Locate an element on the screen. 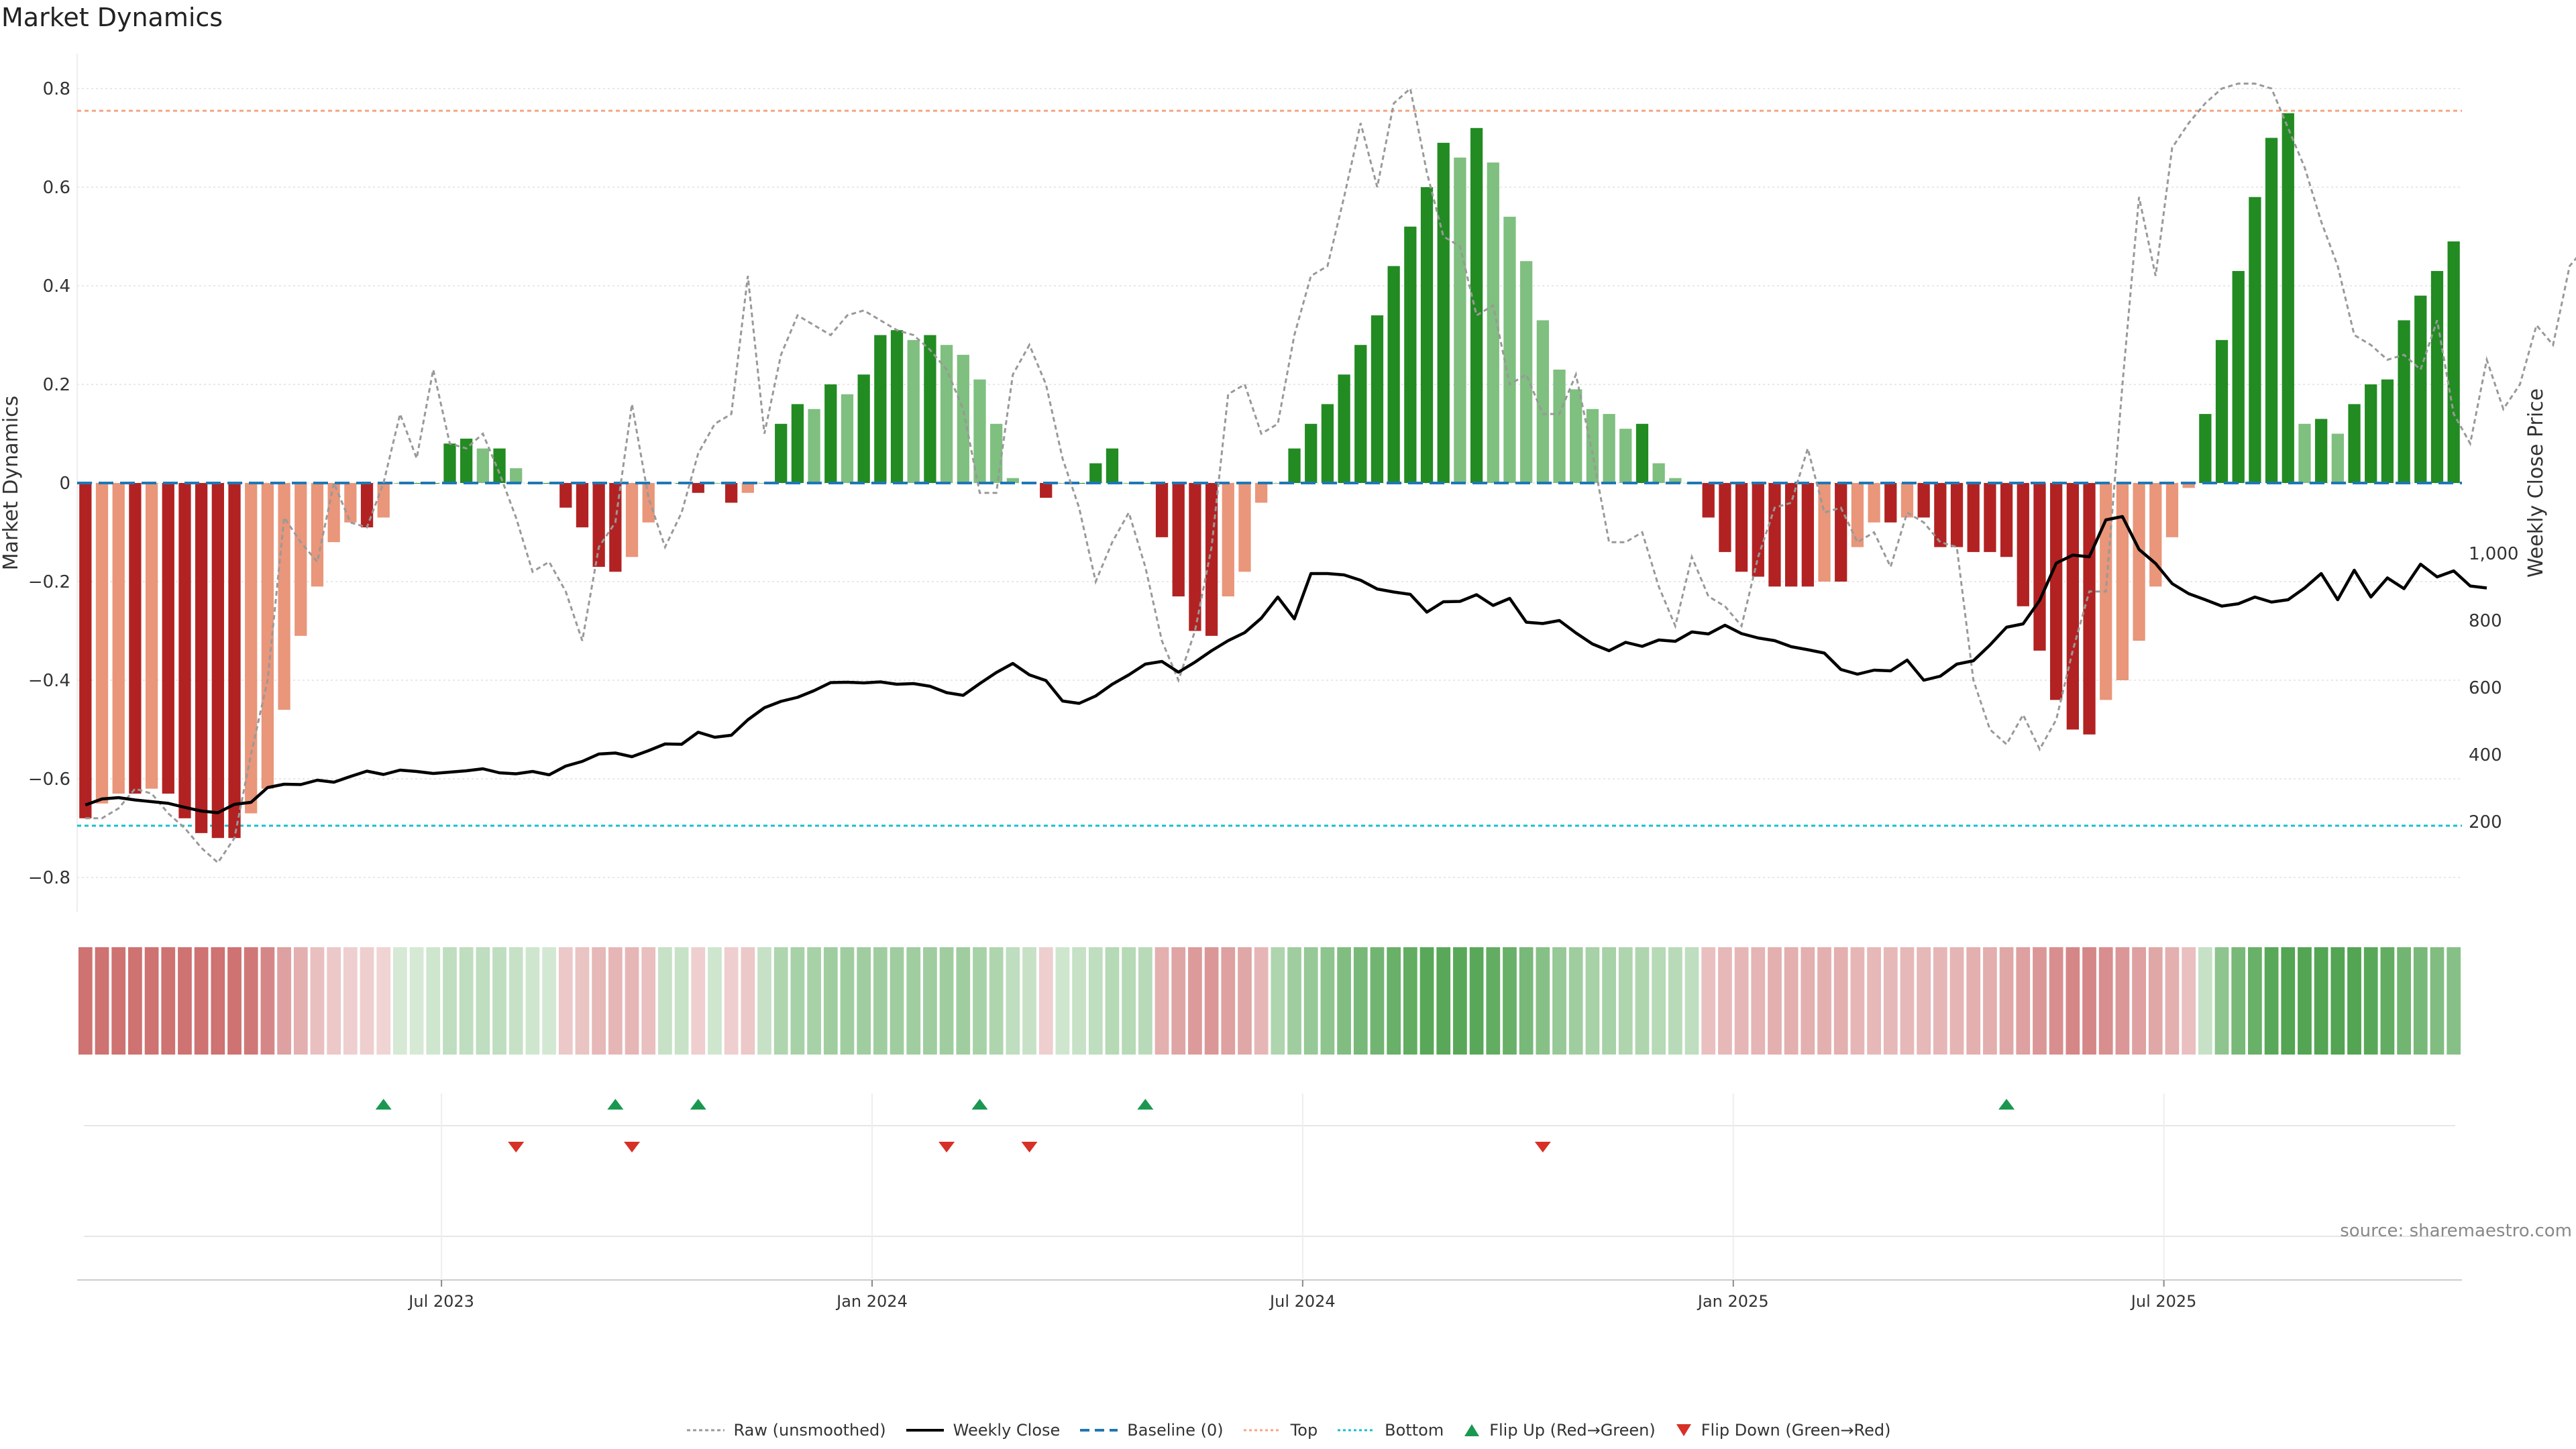 The width and height of the screenshot is (2576, 1449). x-axis: Jul 2023 Jan 2024 Jul 2024 Jan 2025 Jul 2025 is located at coordinates (1269, 1202).